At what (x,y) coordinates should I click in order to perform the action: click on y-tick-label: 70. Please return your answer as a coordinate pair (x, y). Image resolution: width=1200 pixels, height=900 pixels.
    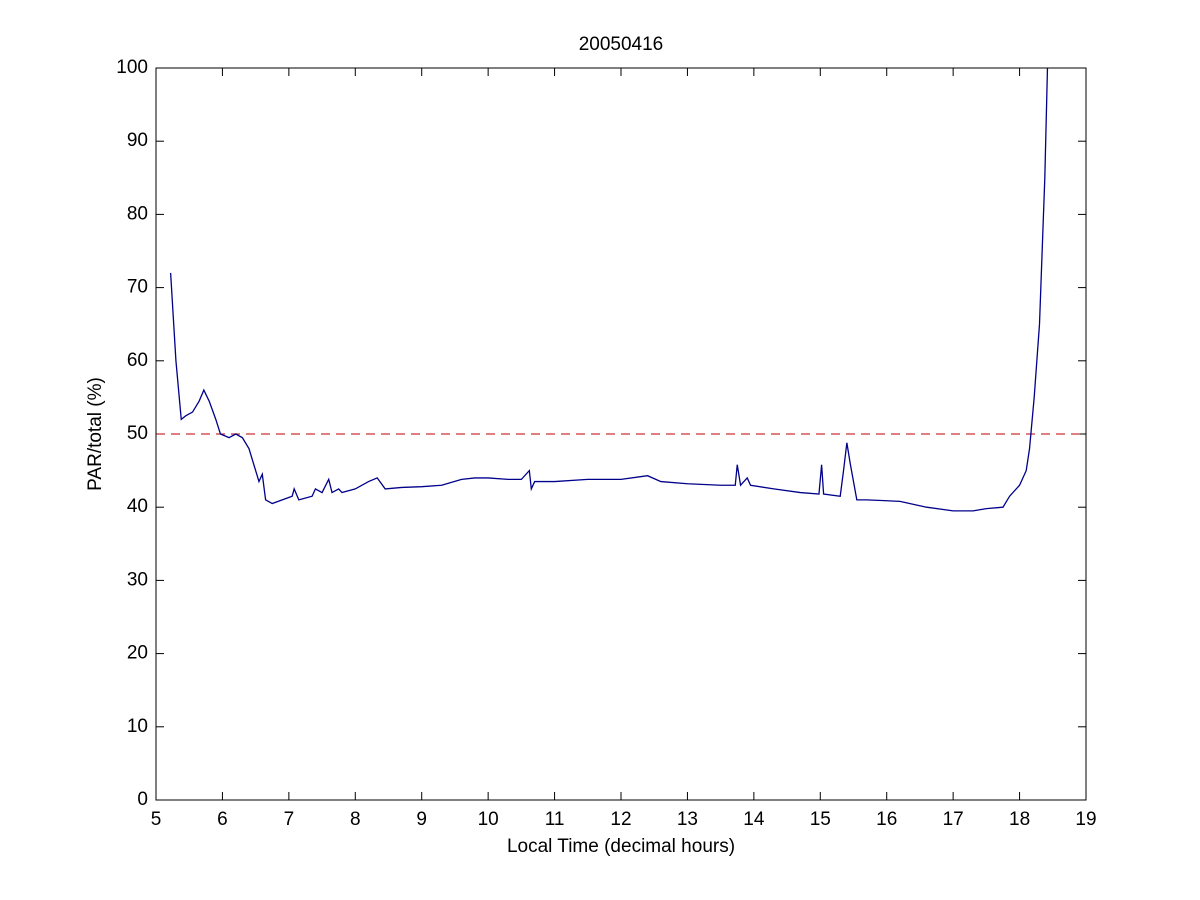
    Looking at the image, I should click on (137, 287).